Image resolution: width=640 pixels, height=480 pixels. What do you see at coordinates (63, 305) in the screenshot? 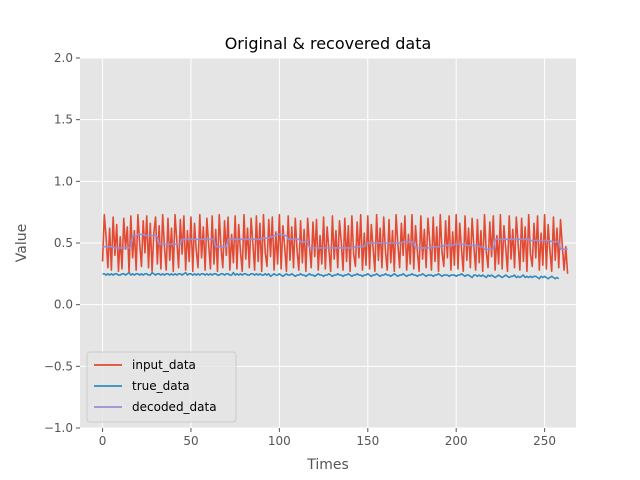
I see `y-tick-label: 0.0` at bounding box center [63, 305].